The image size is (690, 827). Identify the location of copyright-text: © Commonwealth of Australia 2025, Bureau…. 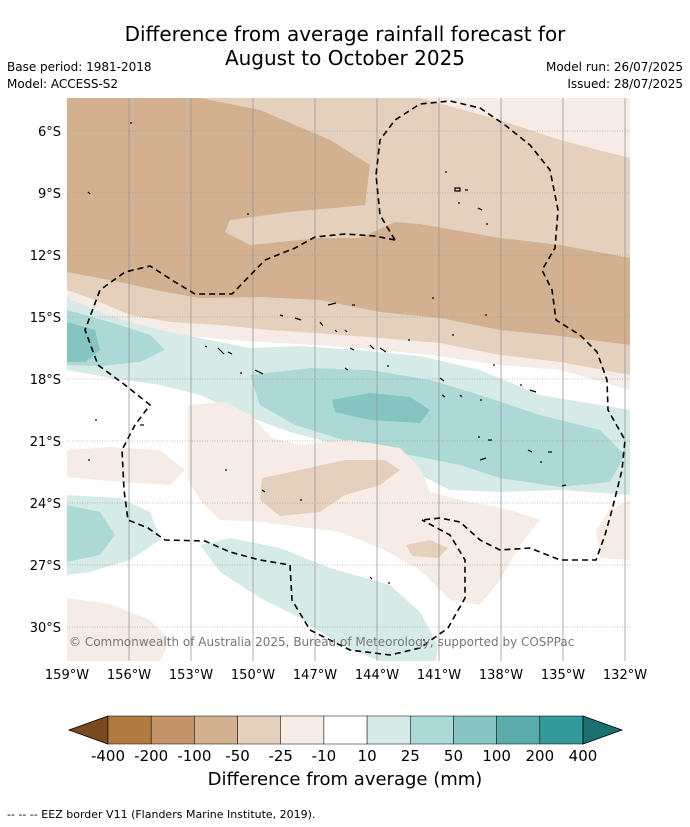
(321, 642).